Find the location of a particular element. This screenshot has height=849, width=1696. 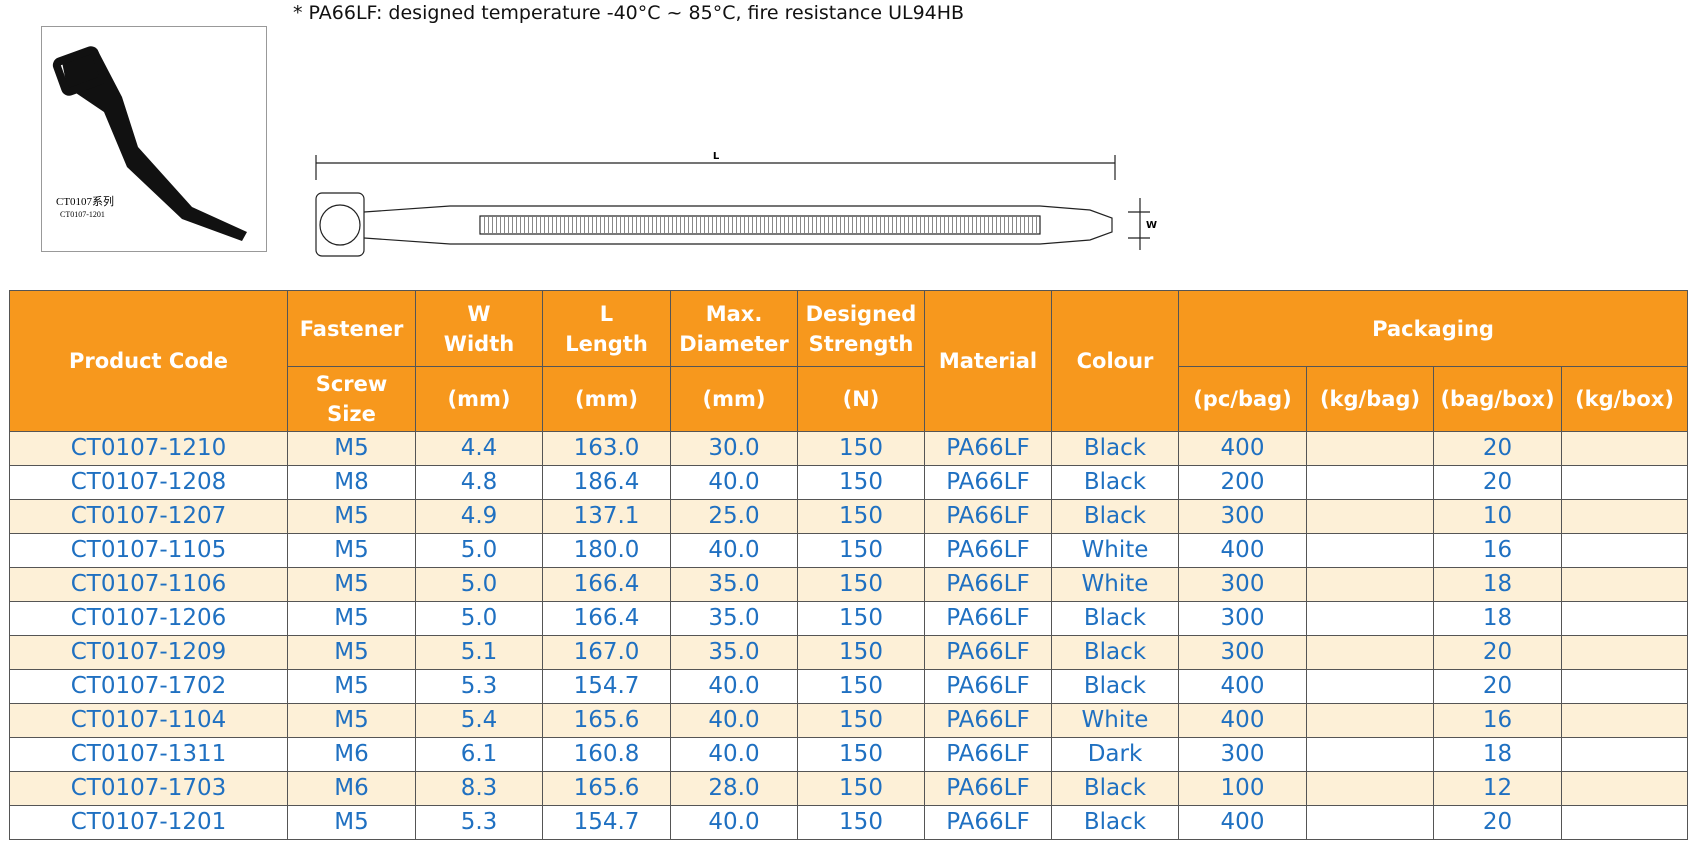

table-cell: 167.0 is located at coordinates (606, 652).